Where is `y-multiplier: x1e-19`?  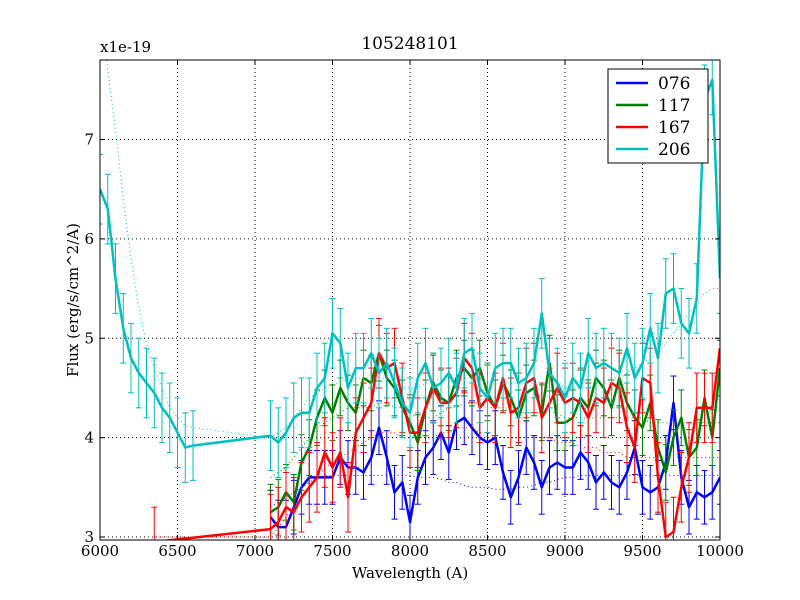
y-multiplier: x1e-19 is located at coordinates (125, 47).